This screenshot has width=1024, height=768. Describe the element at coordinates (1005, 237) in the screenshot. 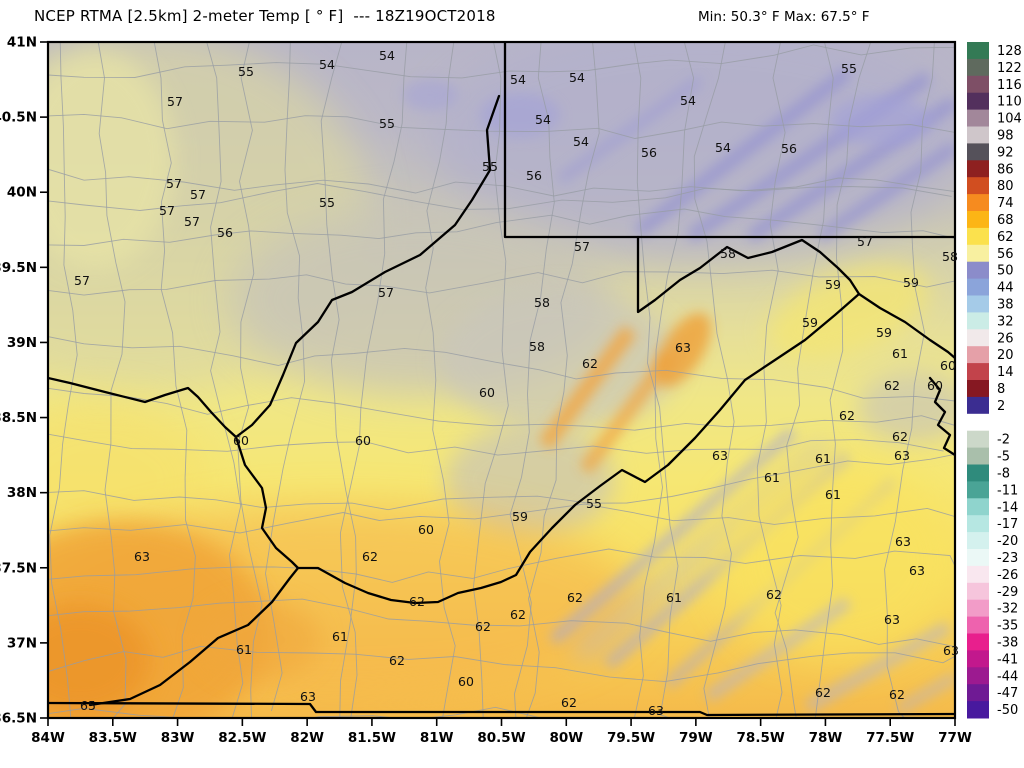

I see `colorbar-label: 62` at that location.